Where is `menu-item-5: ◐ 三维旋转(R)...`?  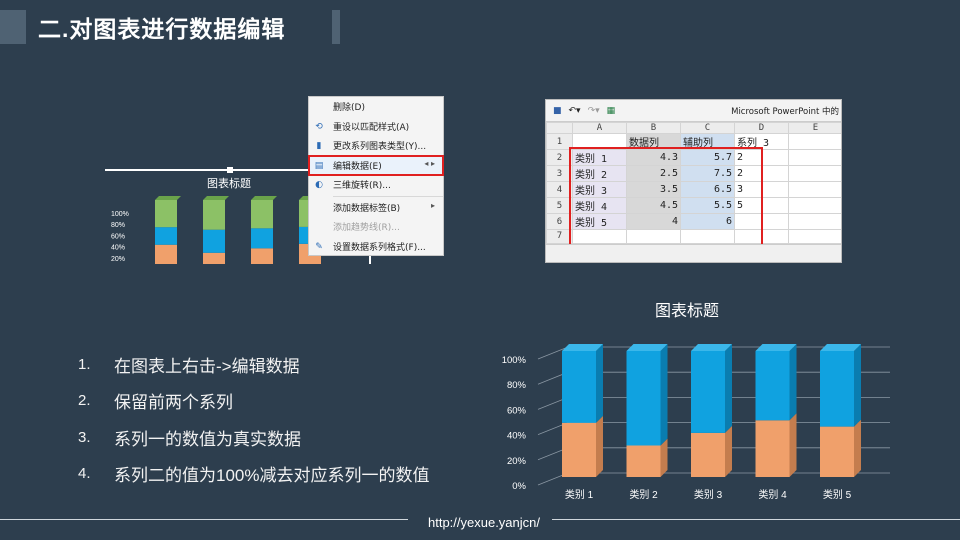
menu-item-5: ◐ 三维旋转(R)... is located at coordinates (376, 185).